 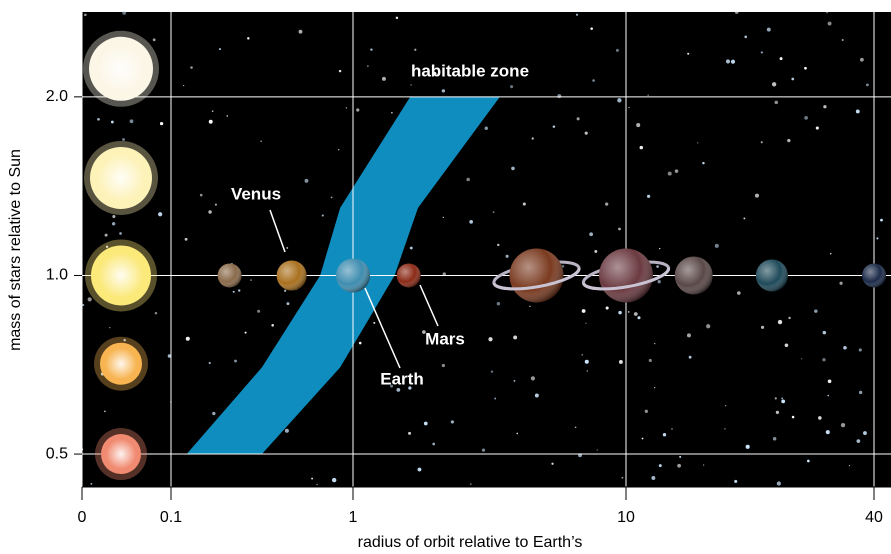 I want to click on x-tick-label: 40, so click(x=874, y=517).